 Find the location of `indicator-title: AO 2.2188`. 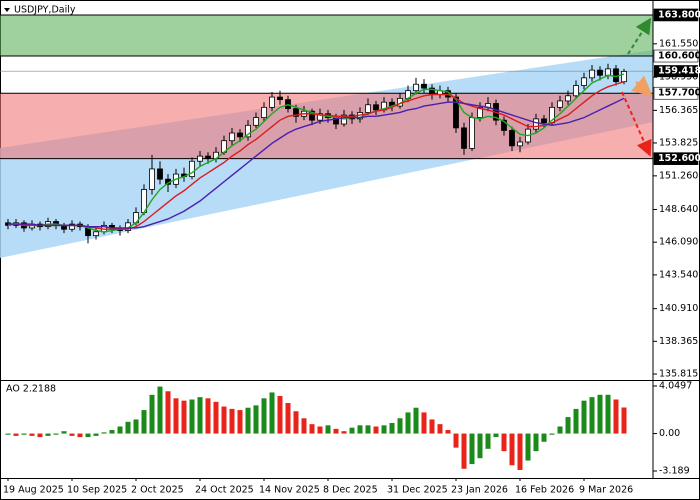

indicator-title: AO 2.2188 is located at coordinates (31, 389).